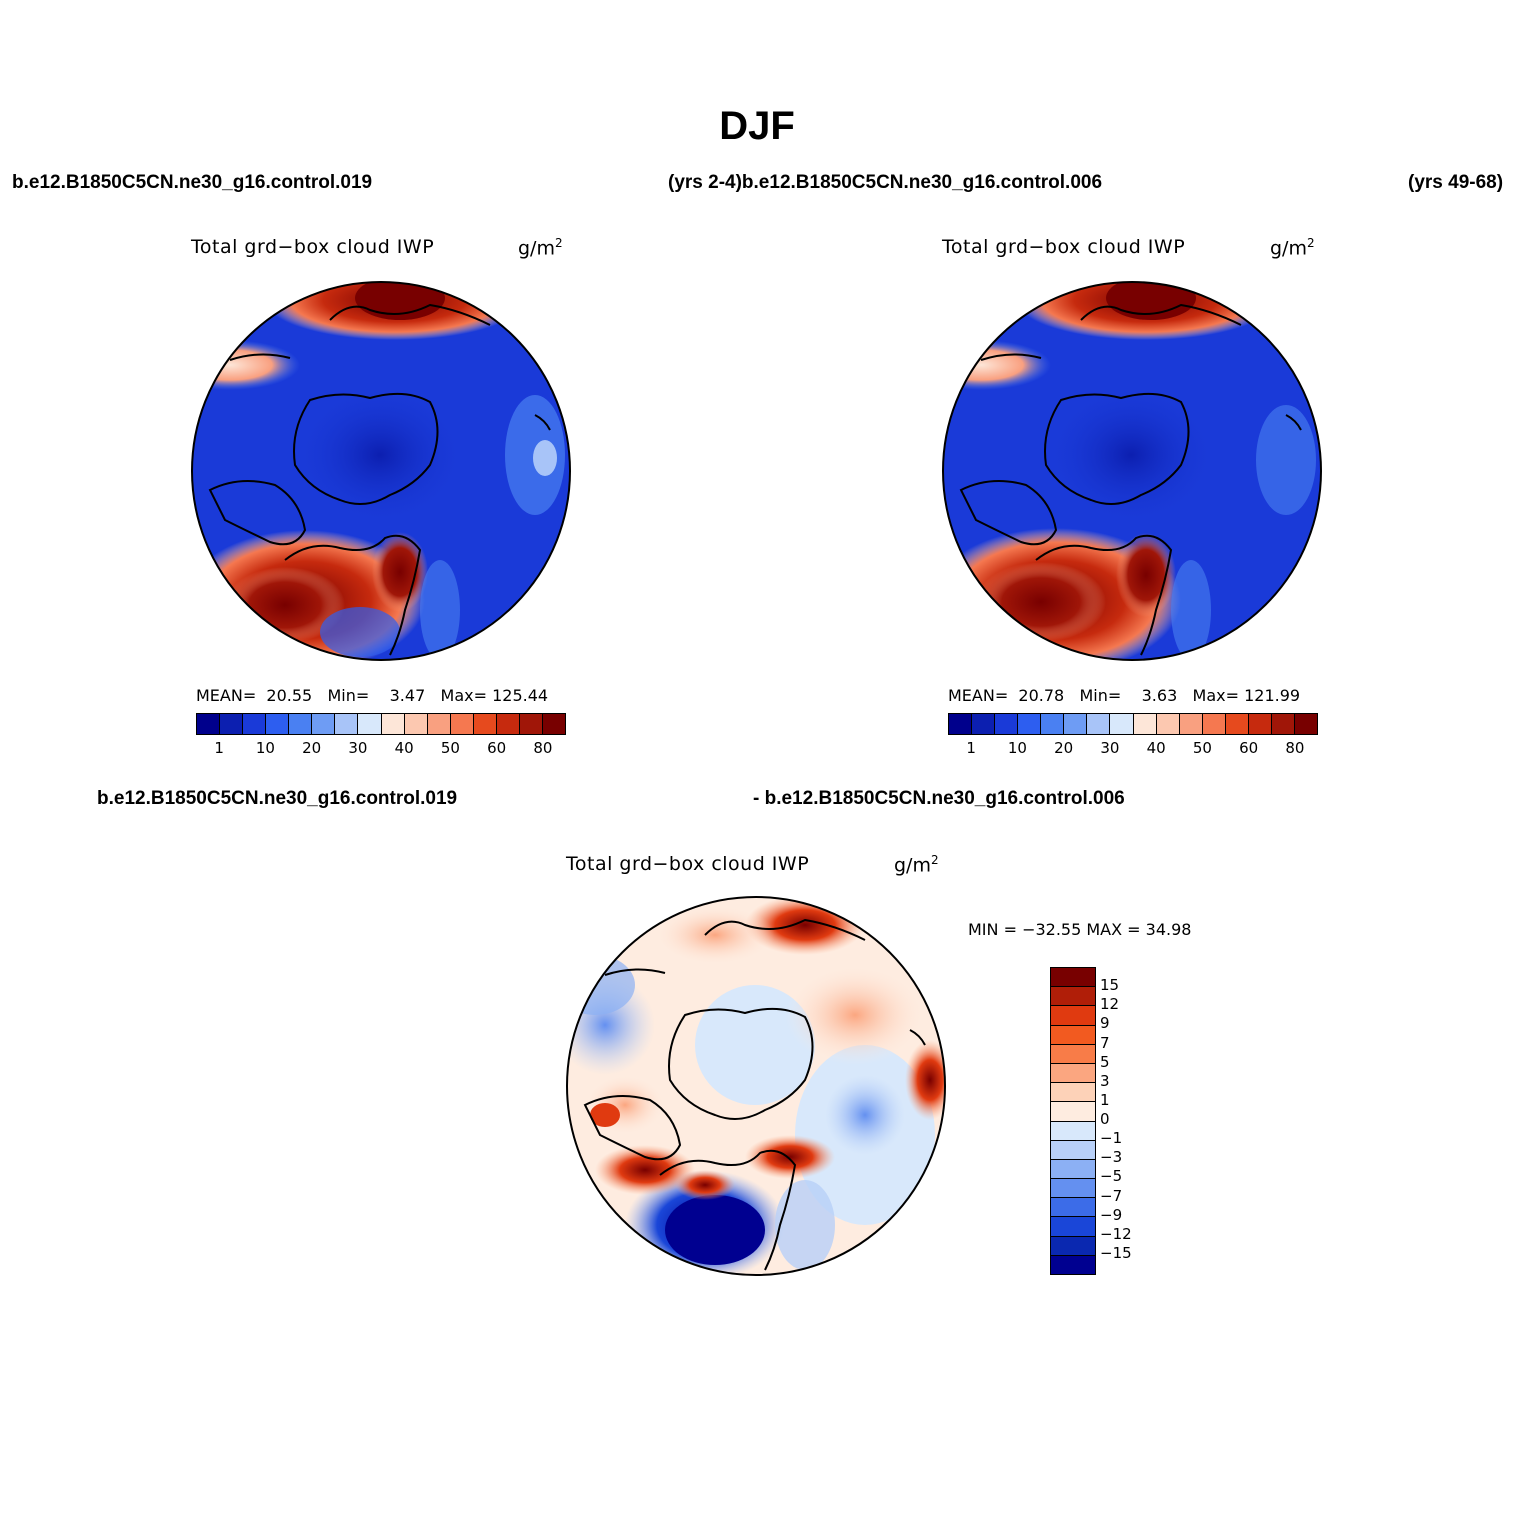 Image resolution: width=1514 pixels, height=1514 pixels. Describe the element at coordinates (757, 126) in the screenshot. I see `figure-title: DJF` at that location.